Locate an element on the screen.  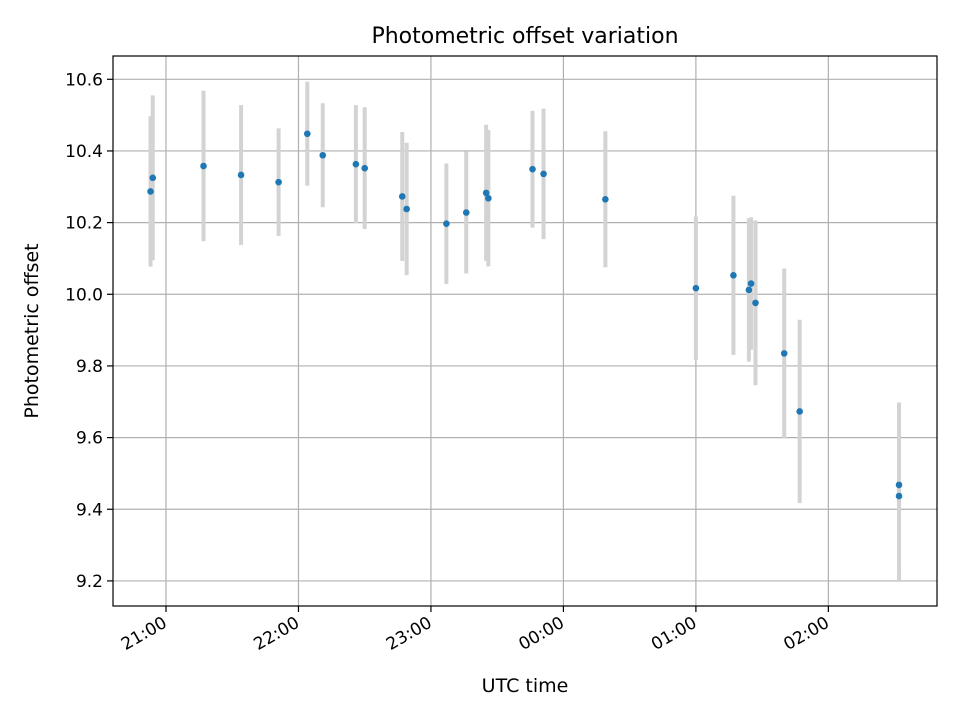
chart-title: Photometric offset variation is located at coordinates (524, 36).